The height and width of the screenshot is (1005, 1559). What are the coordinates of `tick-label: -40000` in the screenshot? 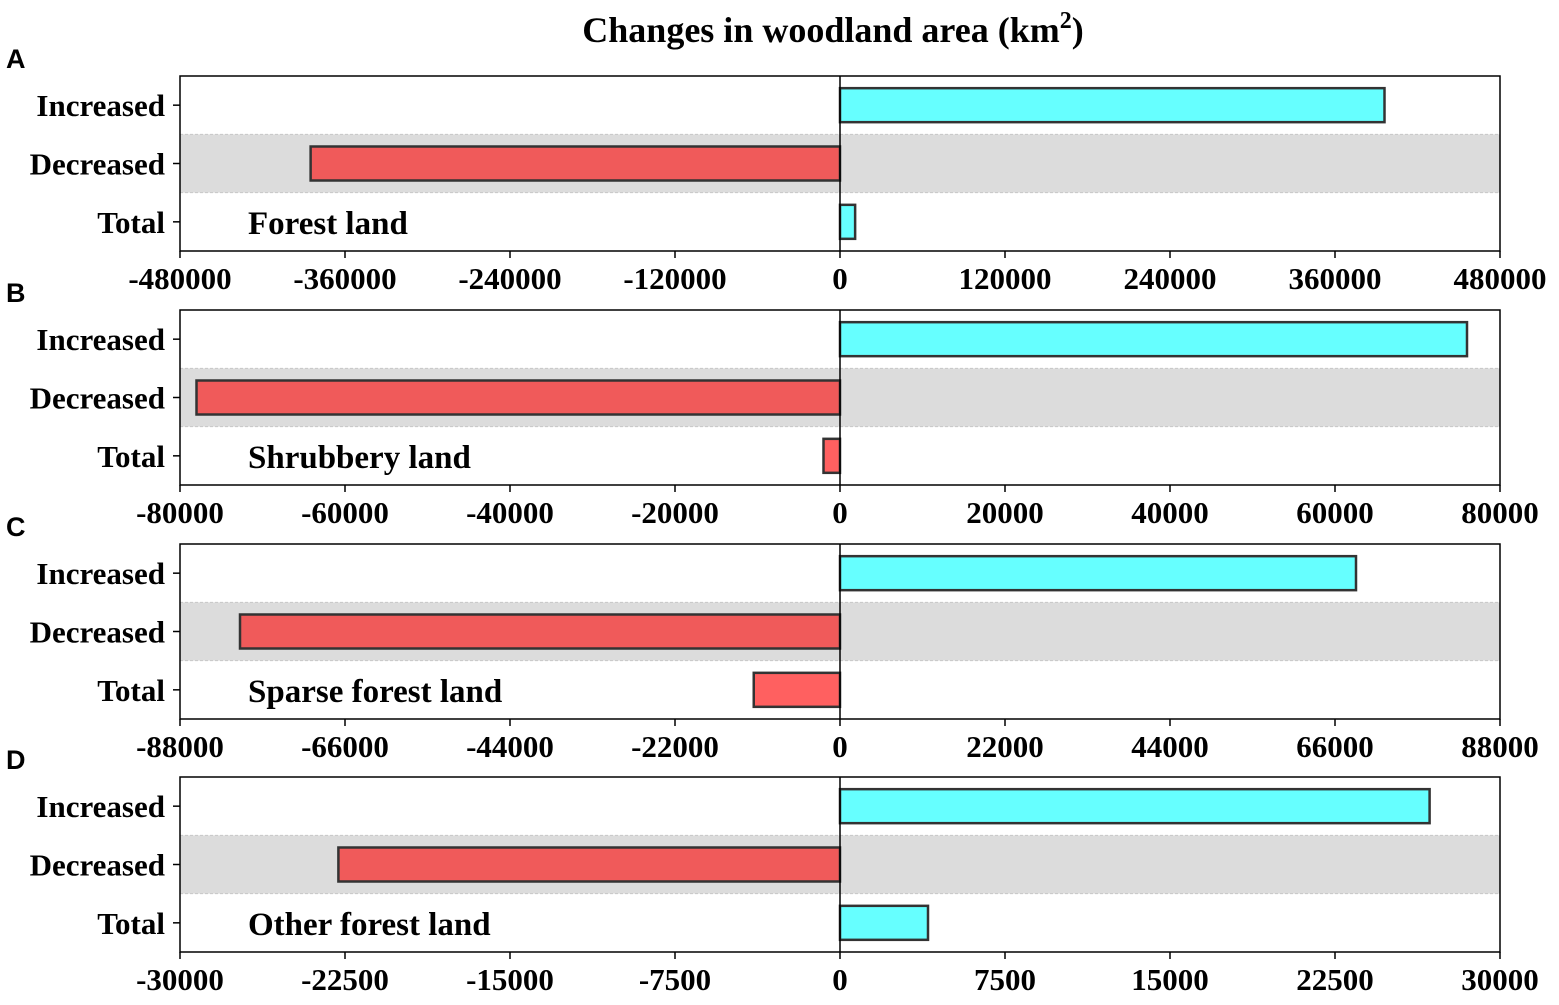 It's located at (510, 512).